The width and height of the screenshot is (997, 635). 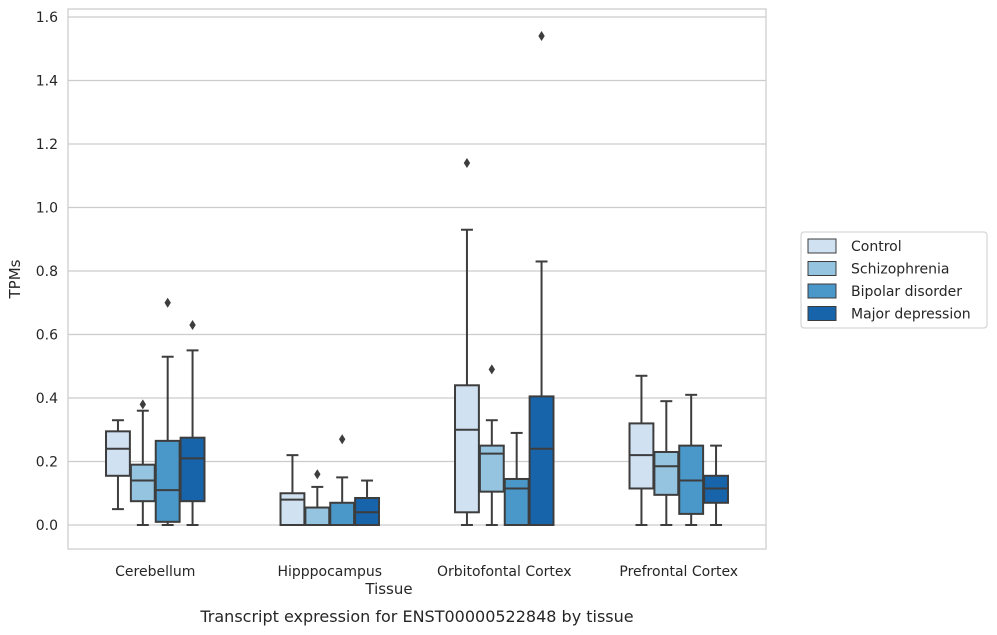 What do you see at coordinates (388, 589) in the screenshot?
I see `x-axis-title: Tissue` at bounding box center [388, 589].